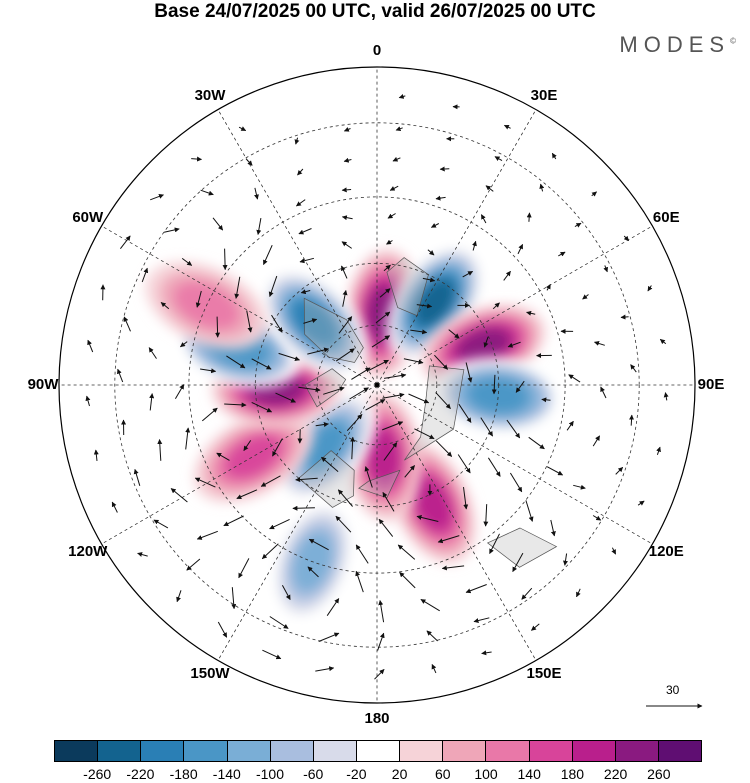 Image resolution: width=750 pixels, height=783 pixels. I want to click on anomaly-center-positive, so click(253, 456).